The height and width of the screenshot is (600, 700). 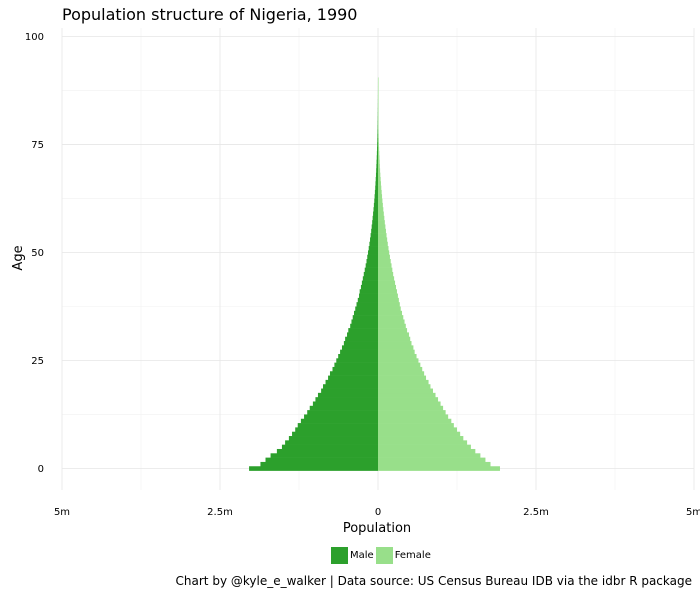 I want to click on y-tick-label: 50, so click(x=37, y=253).